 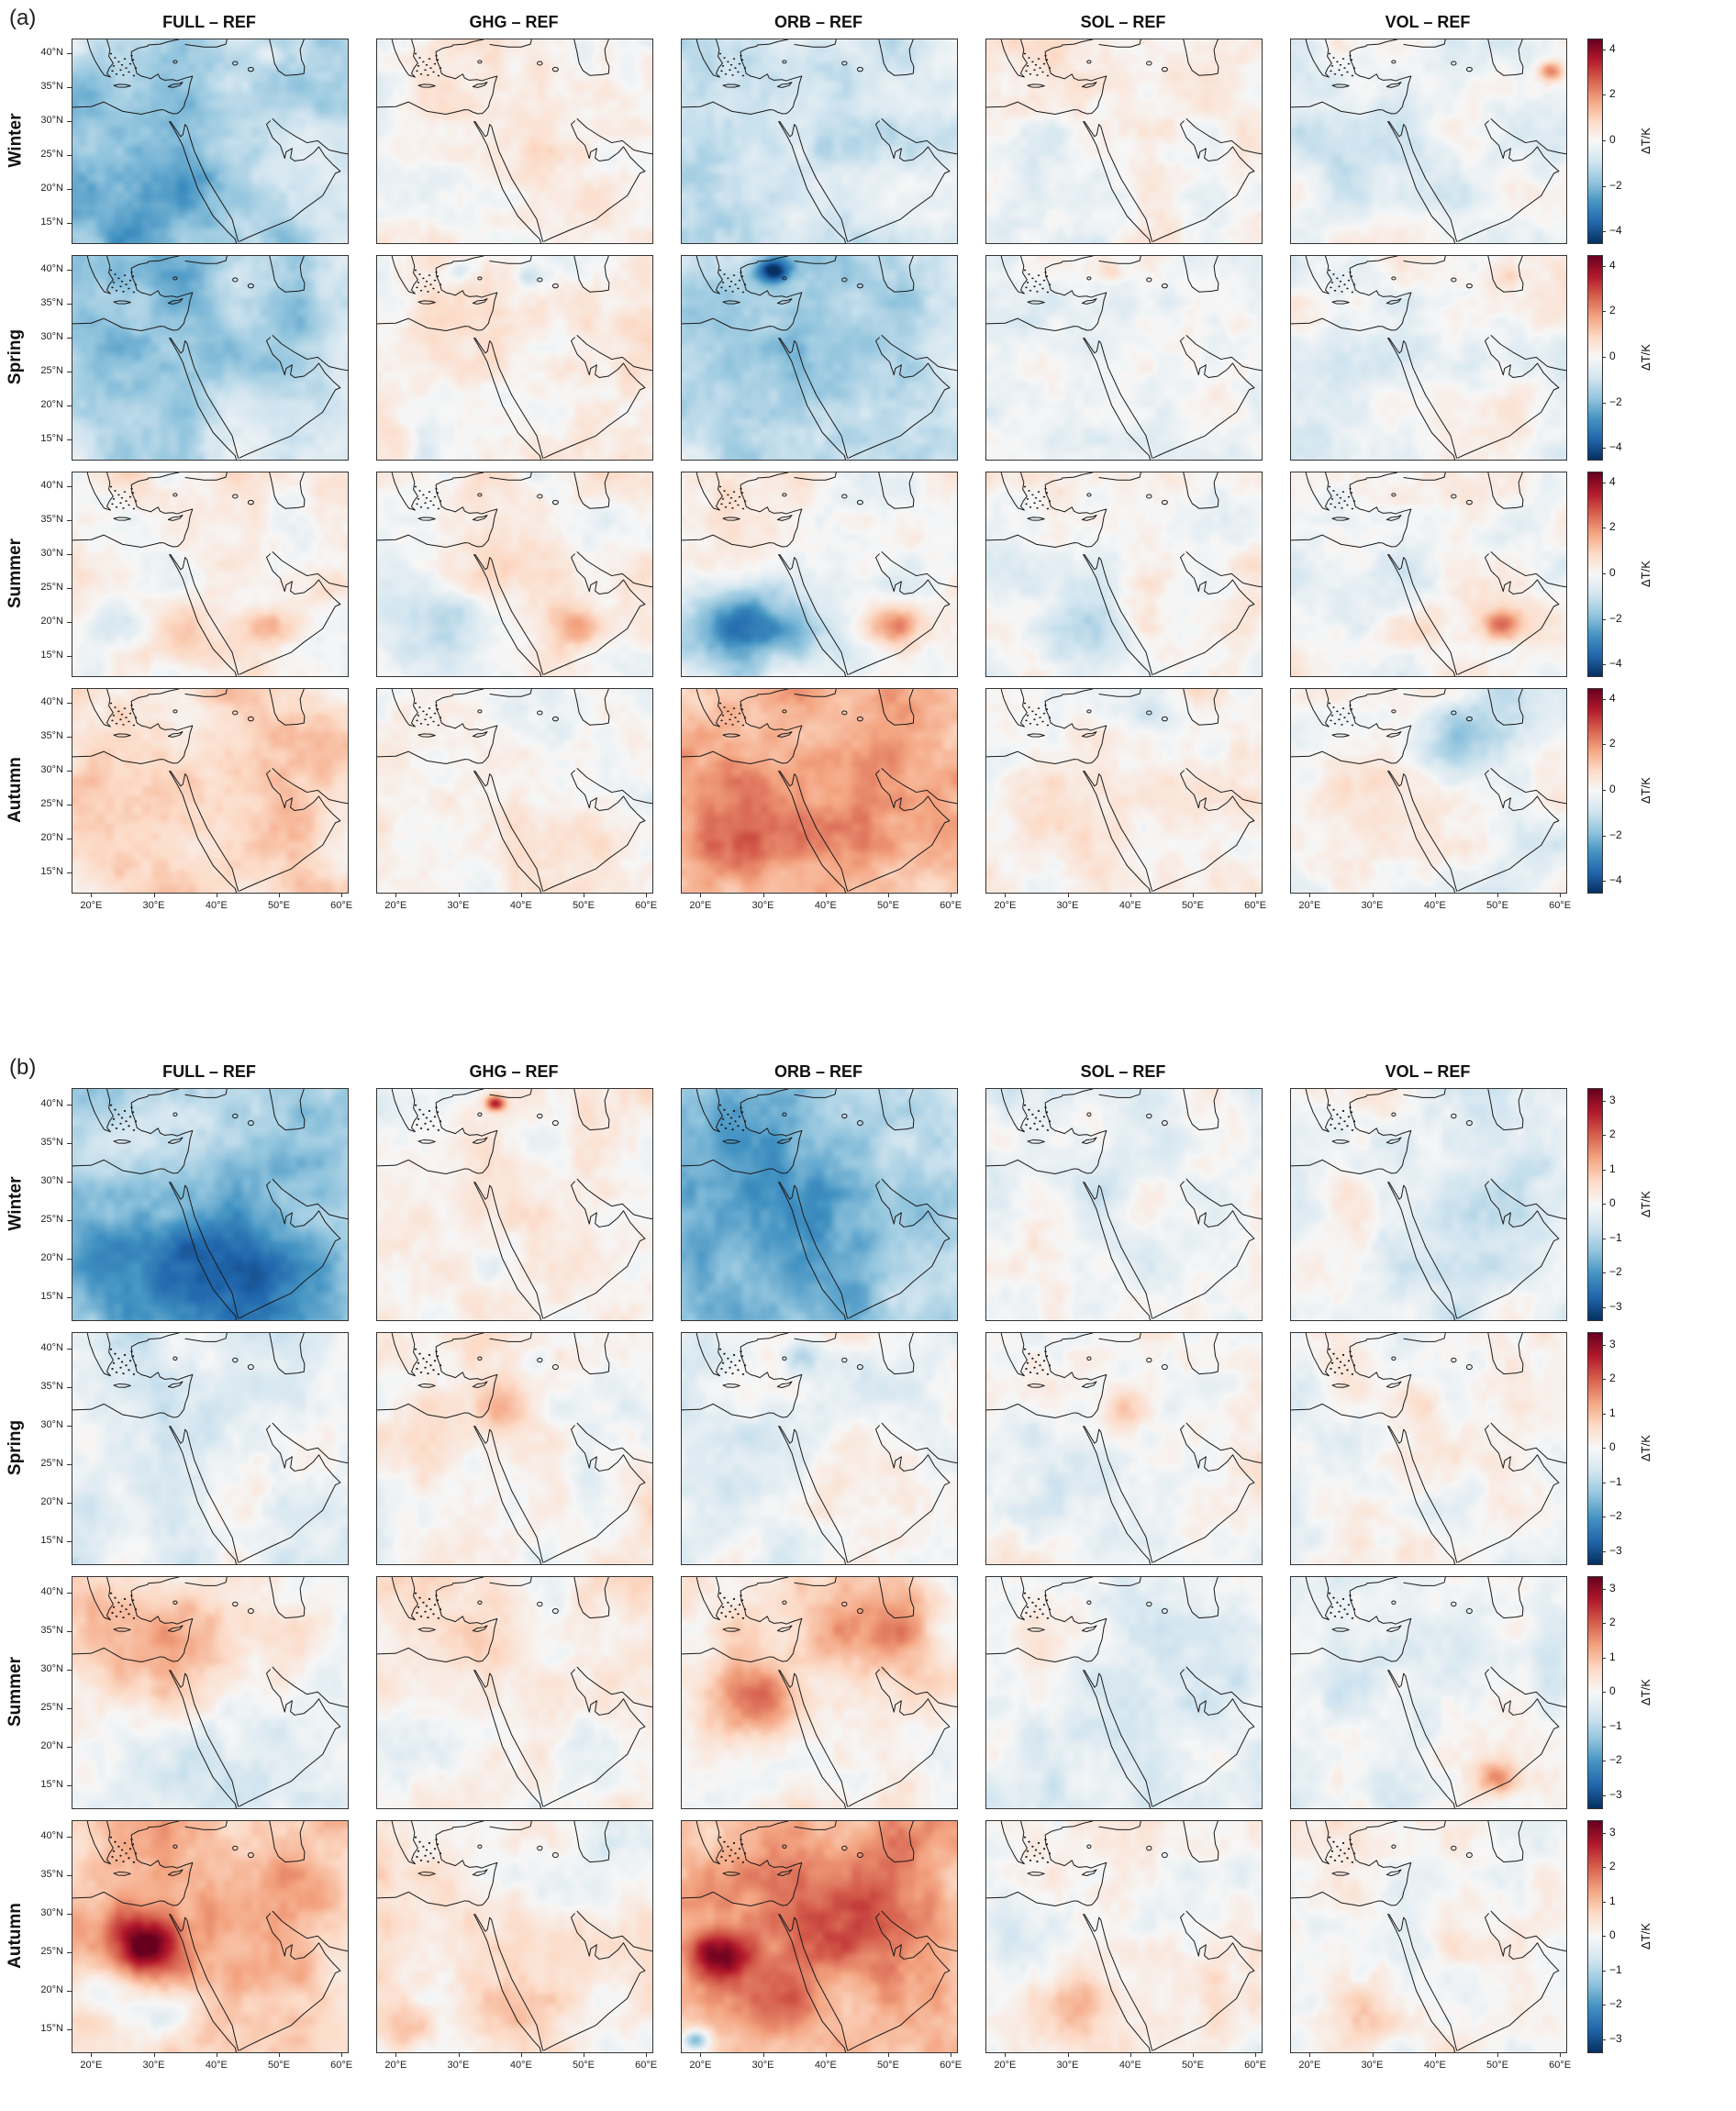 What do you see at coordinates (16, 790) in the screenshot?
I see `season-label: Autumn` at bounding box center [16, 790].